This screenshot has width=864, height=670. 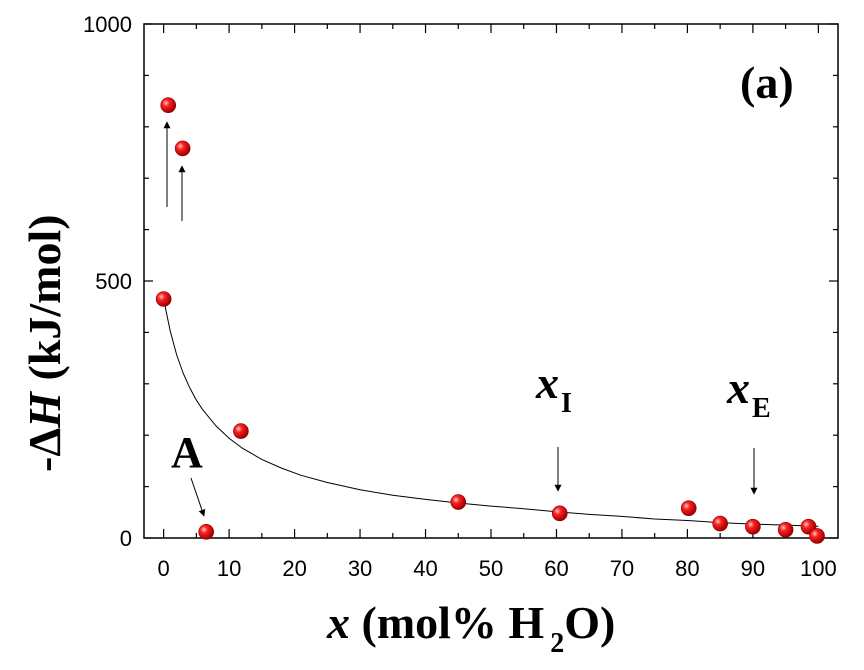 I want to click on x-tick-label: 0, so click(x=164, y=568).